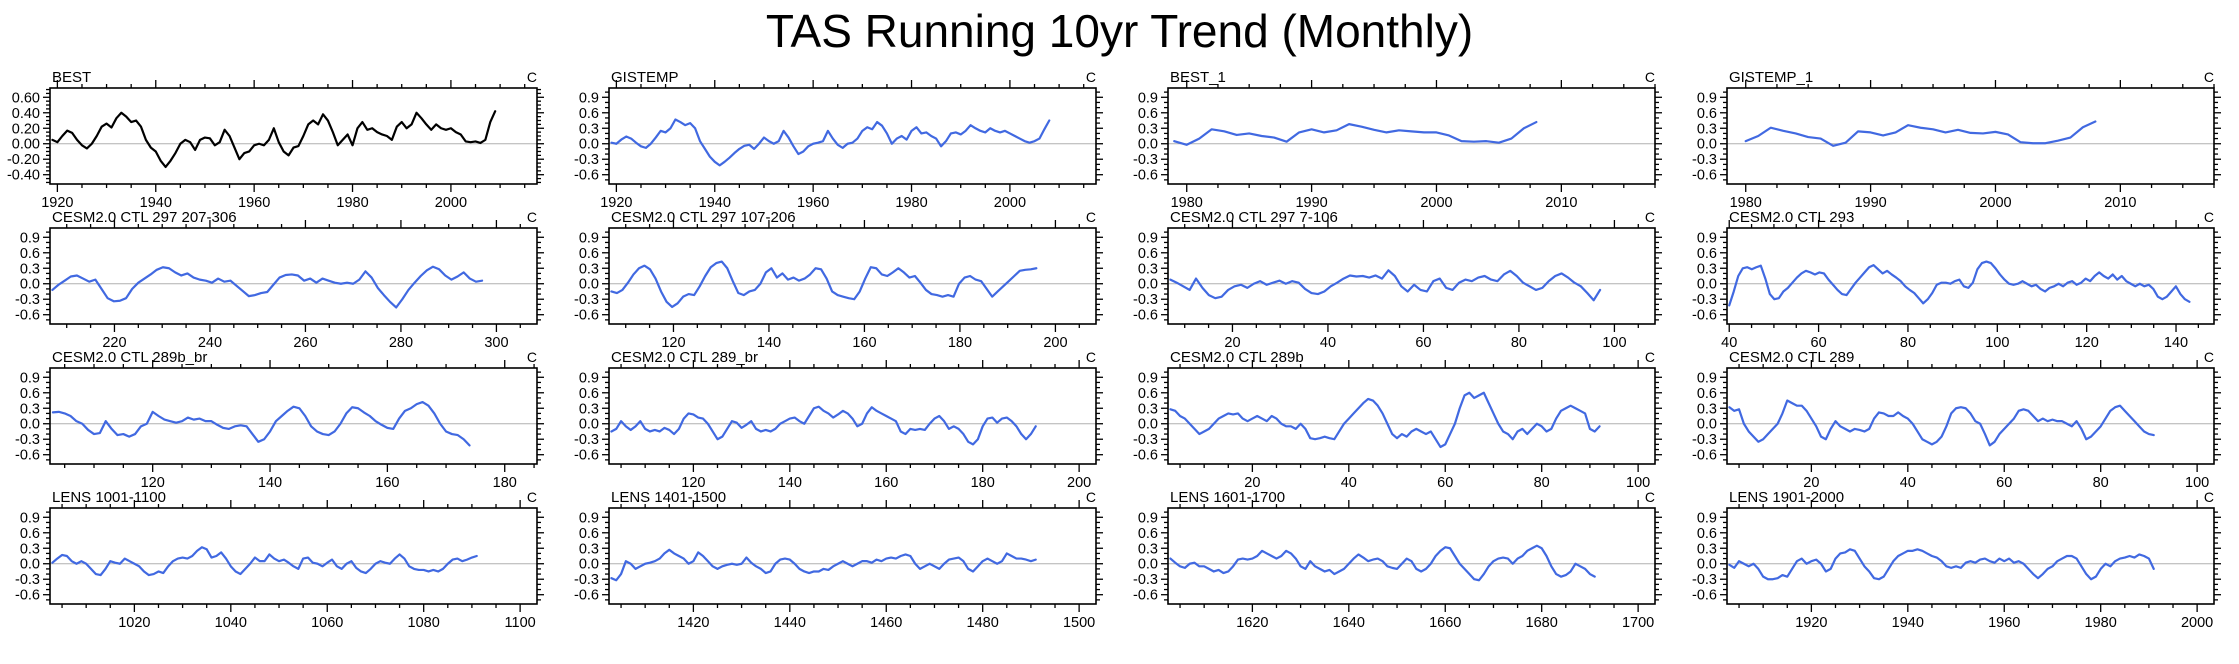 The height and width of the screenshot is (664, 2239). What do you see at coordinates (1445, 482) in the screenshot?
I see `x-tick-label: 60` at bounding box center [1445, 482].